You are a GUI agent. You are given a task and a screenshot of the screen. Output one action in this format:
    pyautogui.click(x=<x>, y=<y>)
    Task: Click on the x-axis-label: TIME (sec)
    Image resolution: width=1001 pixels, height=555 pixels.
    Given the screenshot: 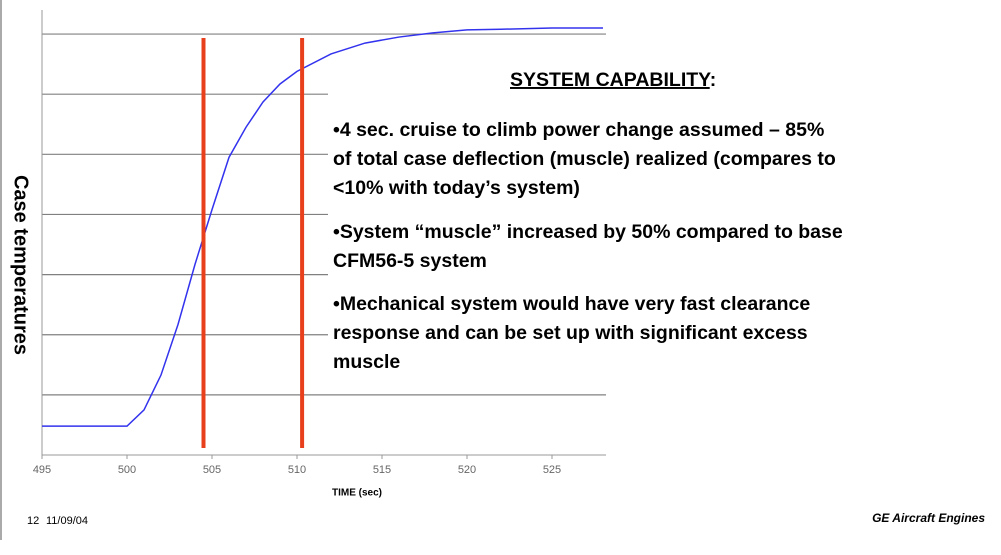 What is the action you would take?
    pyautogui.click(x=357, y=493)
    